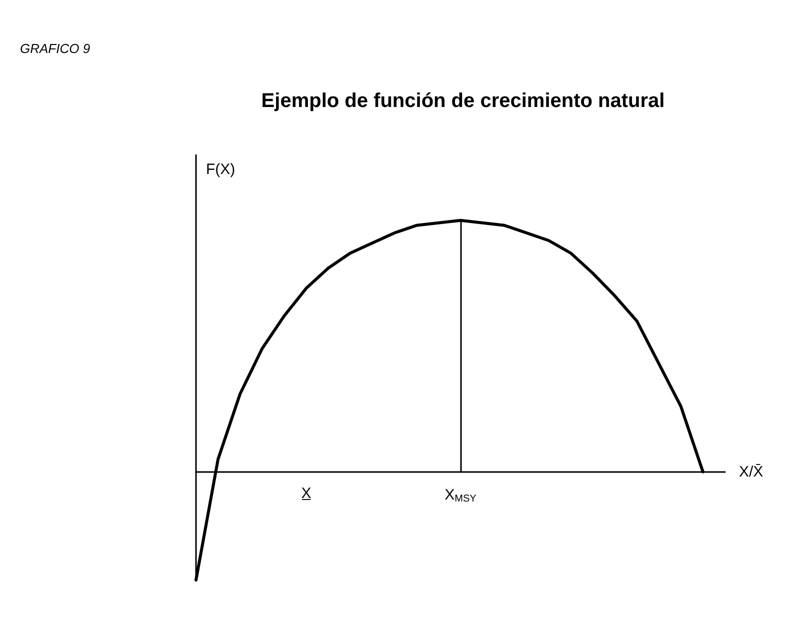 This screenshot has width=812, height=619. What do you see at coordinates (55, 48) in the screenshot?
I see `text: GRAFICO 9` at bounding box center [55, 48].